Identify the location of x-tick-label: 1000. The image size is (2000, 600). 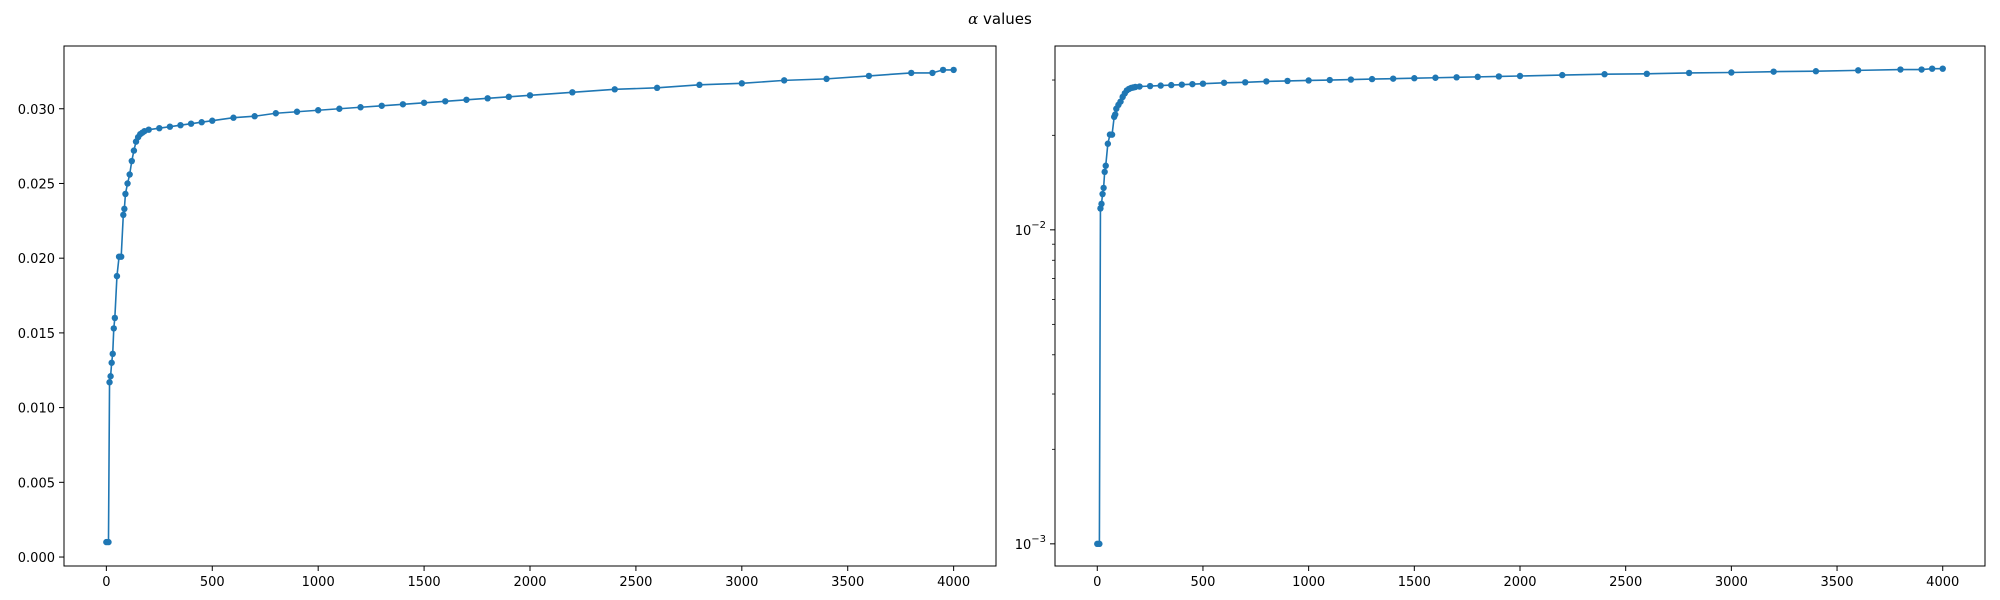
(1308, 582).